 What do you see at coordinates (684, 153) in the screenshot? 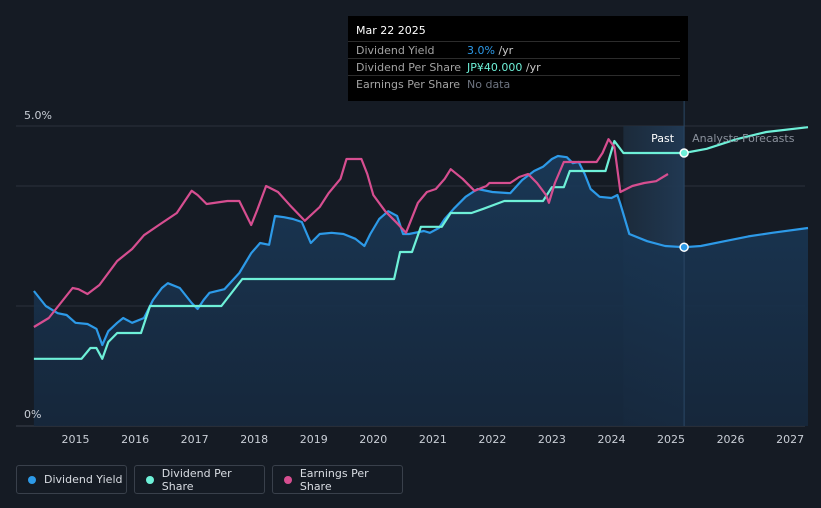
I see `cursor-point-dividend-per-share` at bounding box center [684, 153].